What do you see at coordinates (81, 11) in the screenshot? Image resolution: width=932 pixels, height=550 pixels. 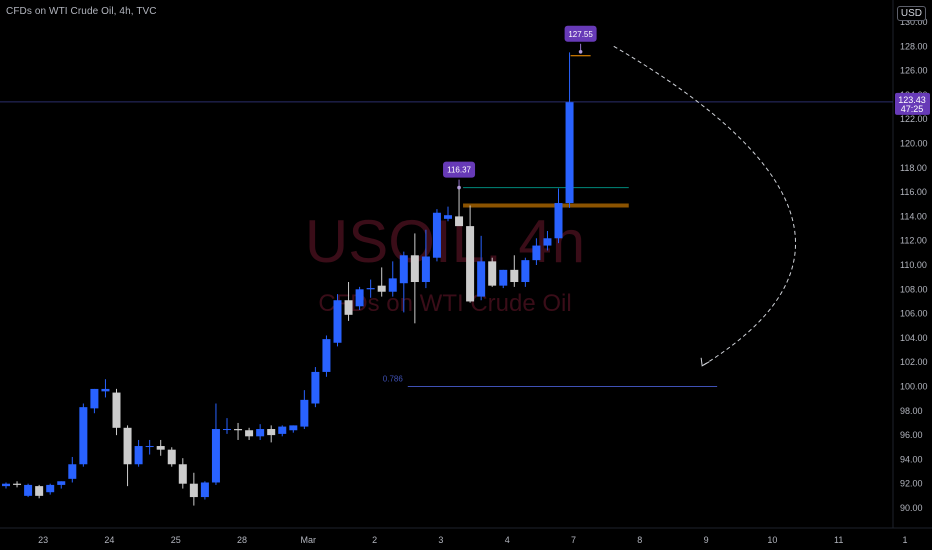 I see `chart-title: CFDs on WTI Crude Oil, 4h, TVC` at bounding box center [81, 11].